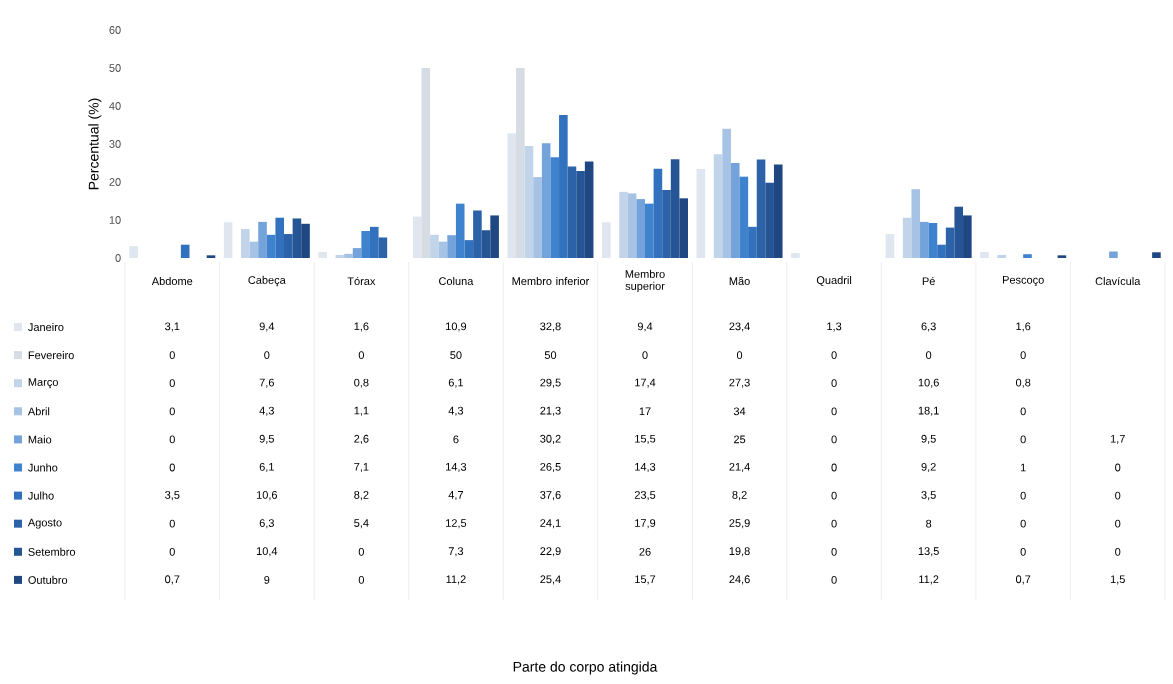  I want to click on legend-label: Abril, so click(38, 411).